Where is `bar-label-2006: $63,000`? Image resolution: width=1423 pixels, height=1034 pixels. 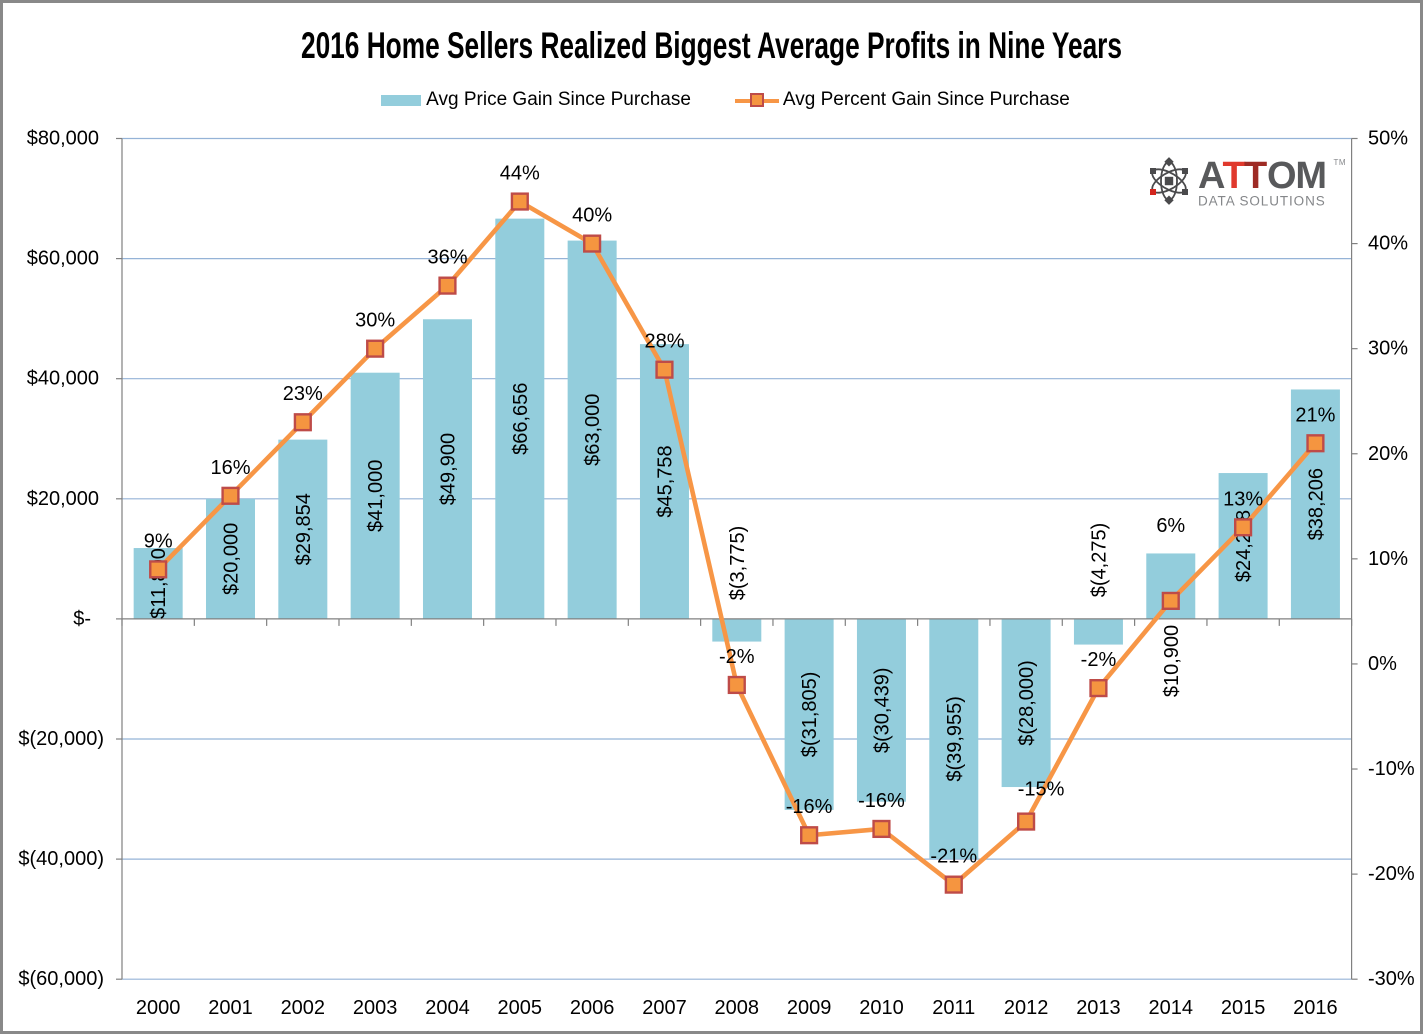
bar-label-2006: $63,000 is located at coordinates (593, 430).